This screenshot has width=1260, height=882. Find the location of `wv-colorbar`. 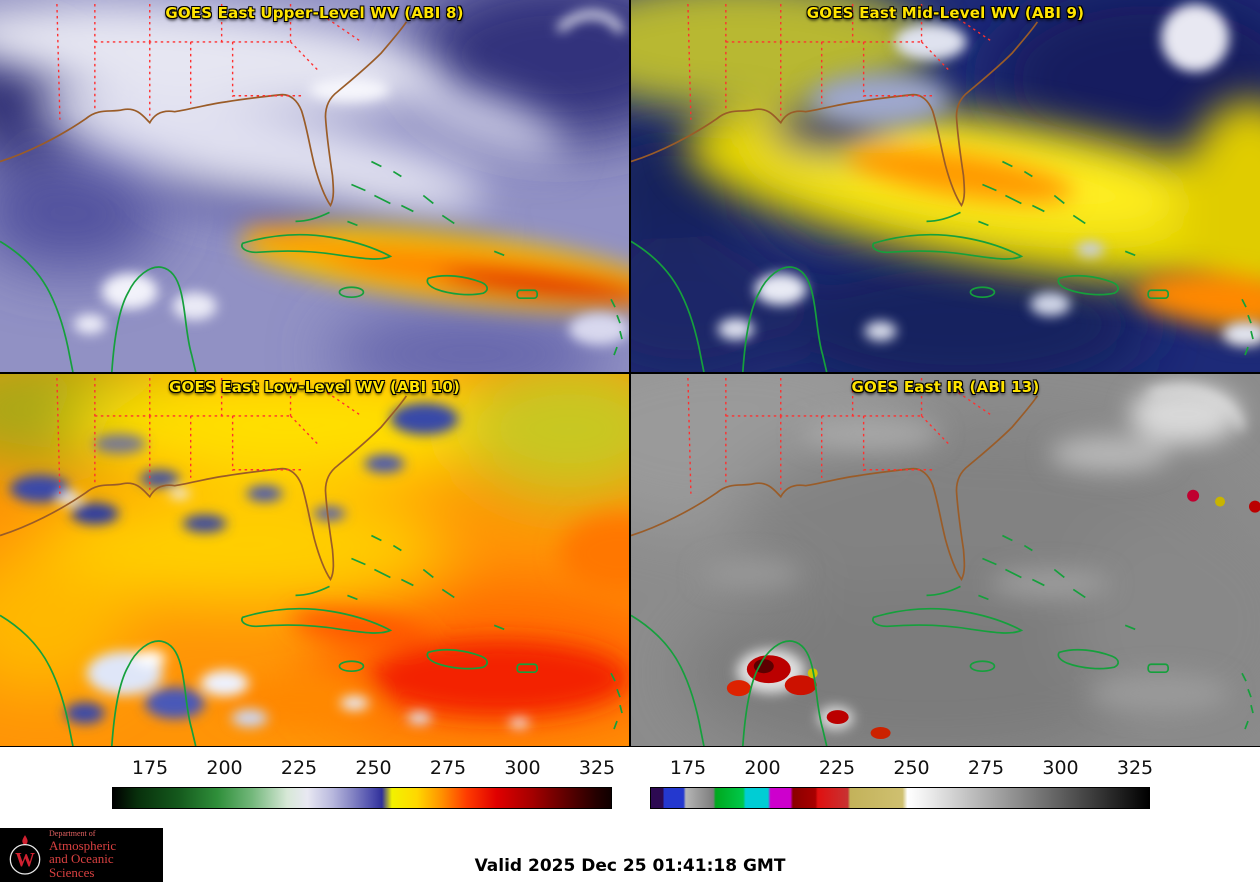

wv-colorbar is located at coordinates (362, 798).